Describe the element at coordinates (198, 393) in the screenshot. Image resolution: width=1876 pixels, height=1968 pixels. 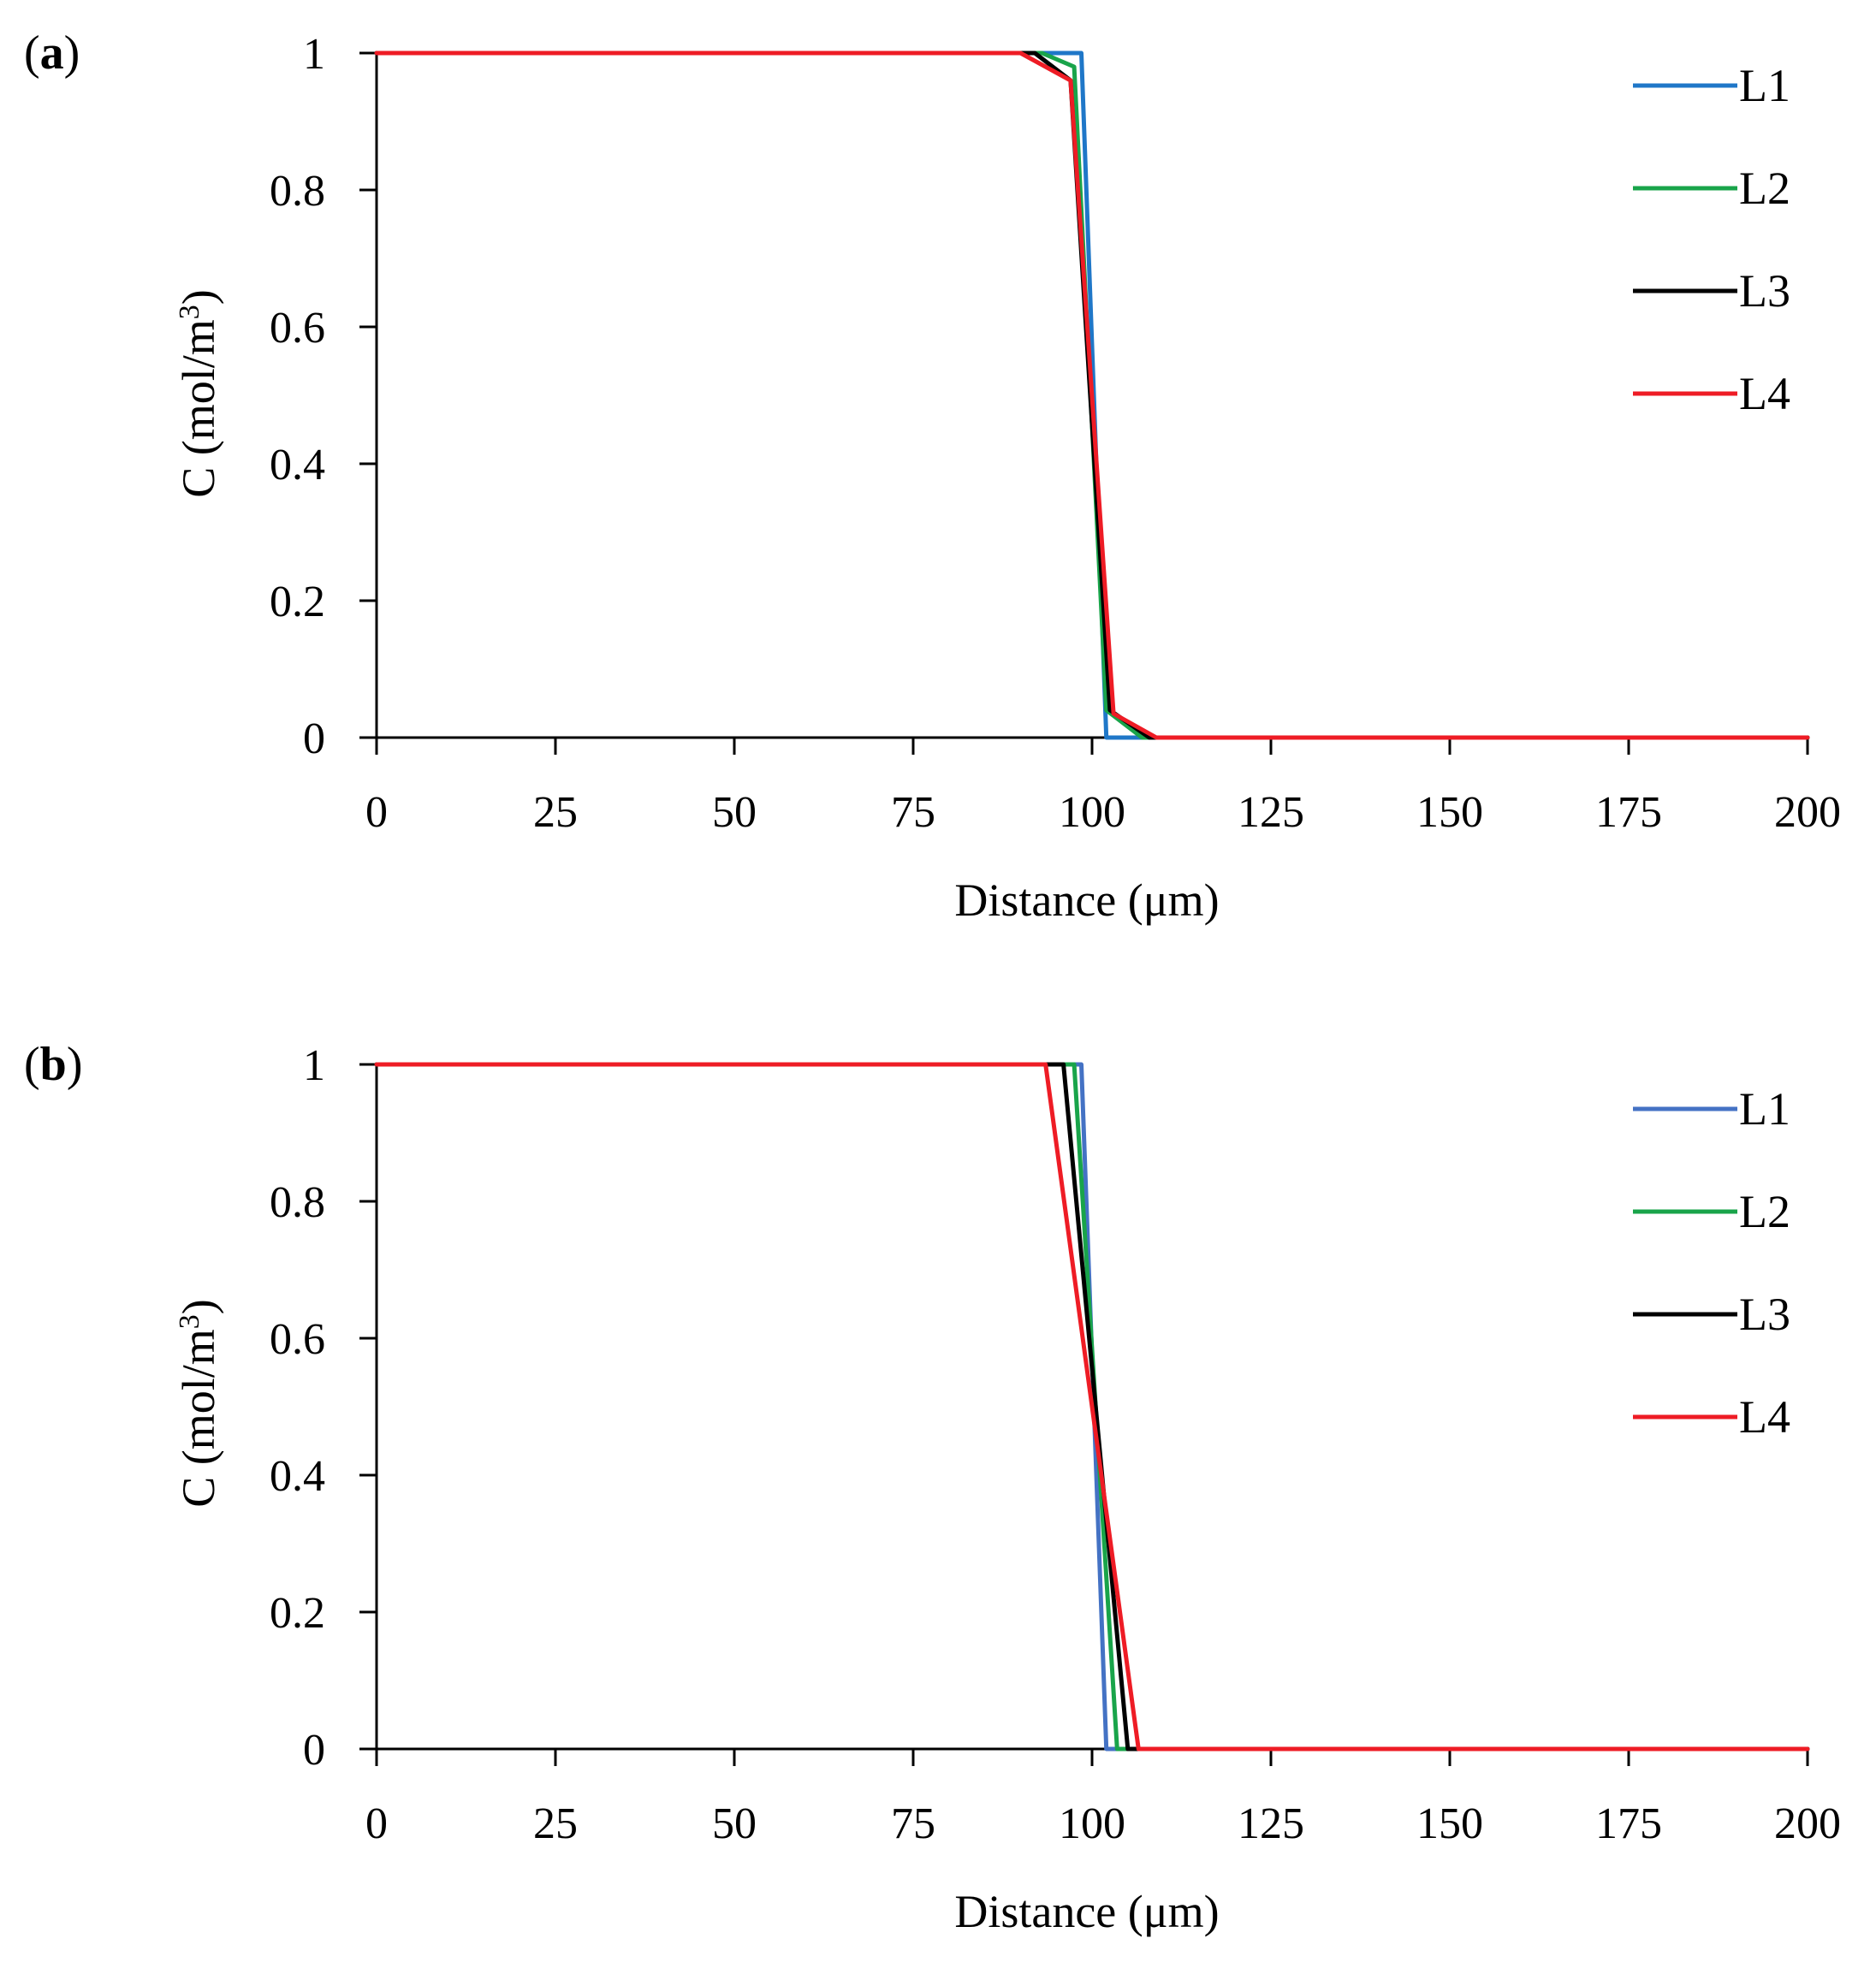
I see `panel-a-y-axis-title: C (mol/m3)` at that location.